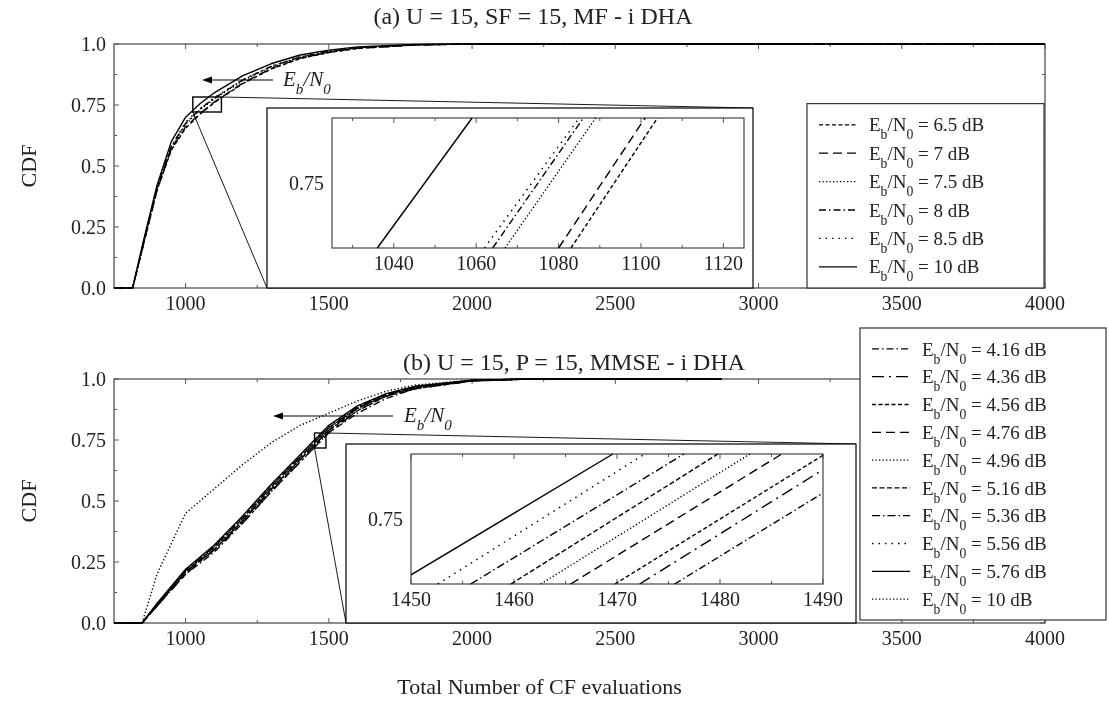 This screenshot has width=1109, height=707. What do you see at coordinates (984, 519) in the screenshot?
I see `legend-label: E$_{b}$/N$_{0}$ = 5.36 dB` at bounding box center [984, 519].